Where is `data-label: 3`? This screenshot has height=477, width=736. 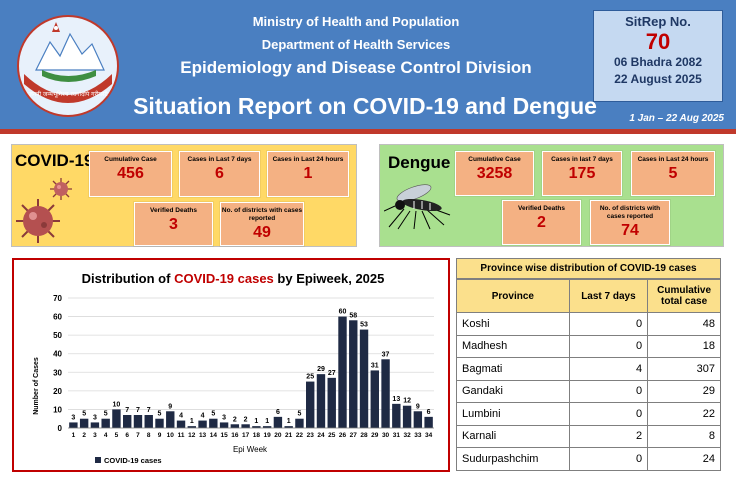
data-label: 3 is located at coordinates (95, 417).